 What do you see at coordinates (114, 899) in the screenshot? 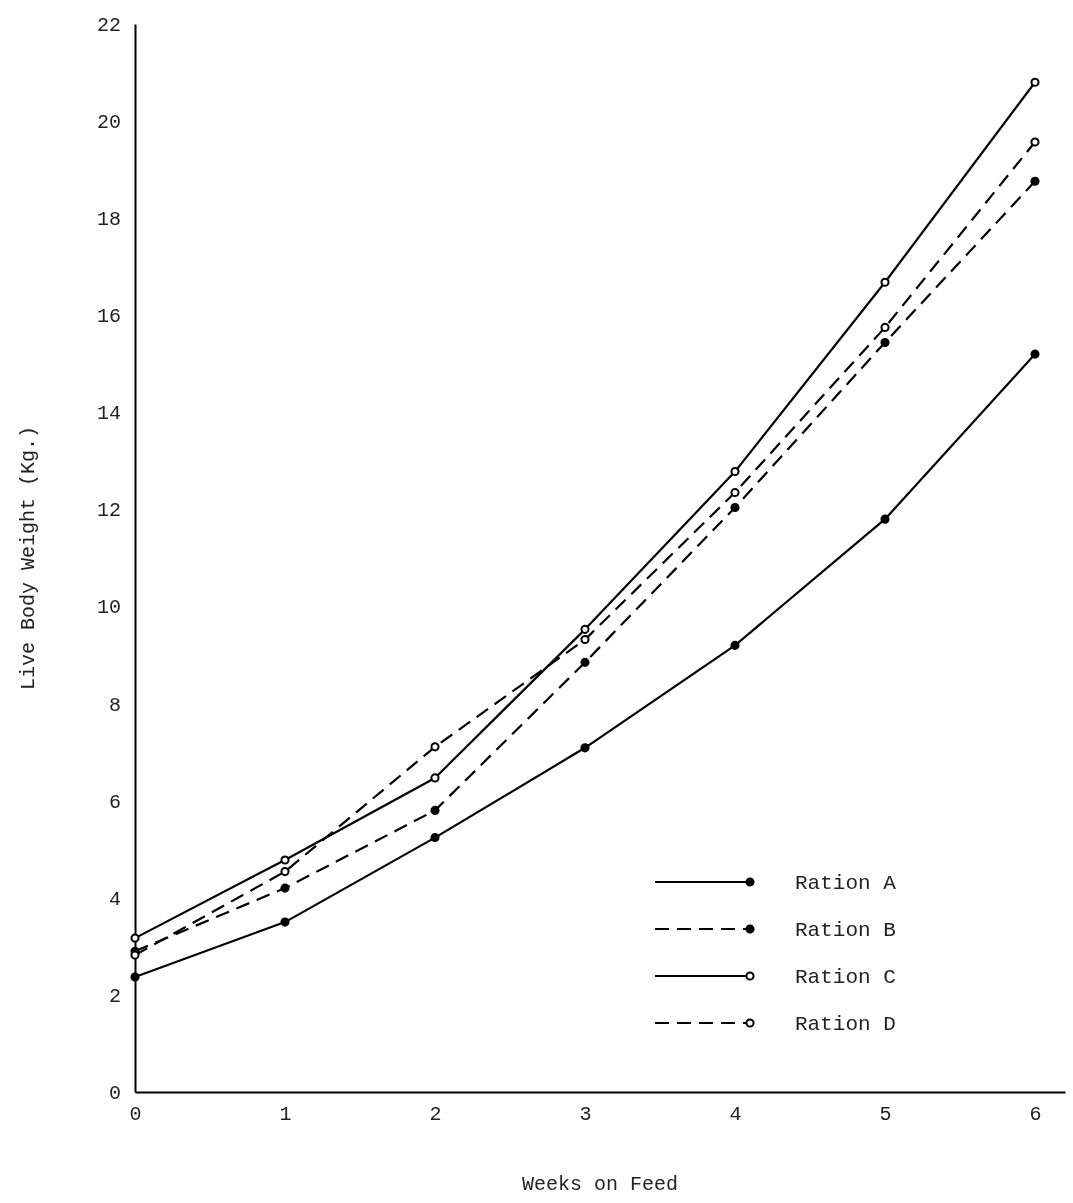
I see `y-tick-label: 4` at bounding box center [114, 899].